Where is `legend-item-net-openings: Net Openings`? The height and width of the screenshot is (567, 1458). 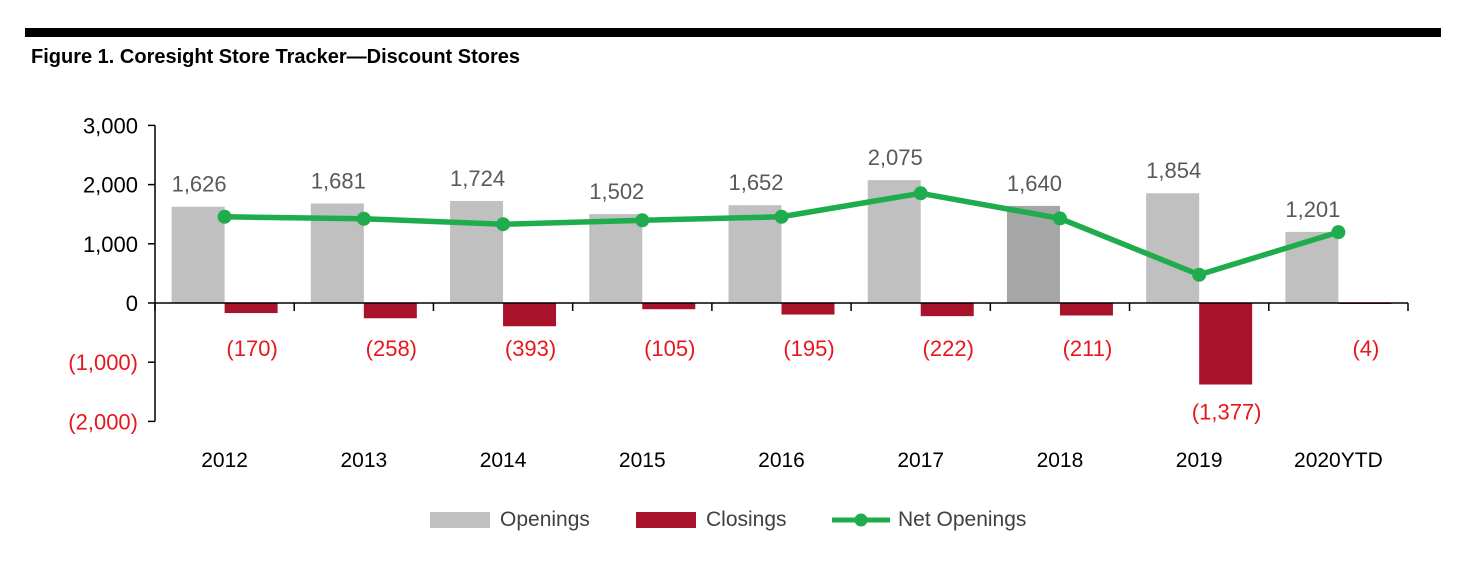 legend-item-net-openings: Net Openings is located at coordinates (928, 520).